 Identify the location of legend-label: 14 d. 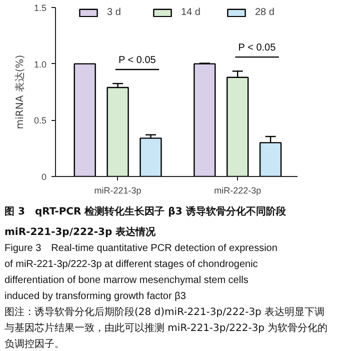
(191, 12).